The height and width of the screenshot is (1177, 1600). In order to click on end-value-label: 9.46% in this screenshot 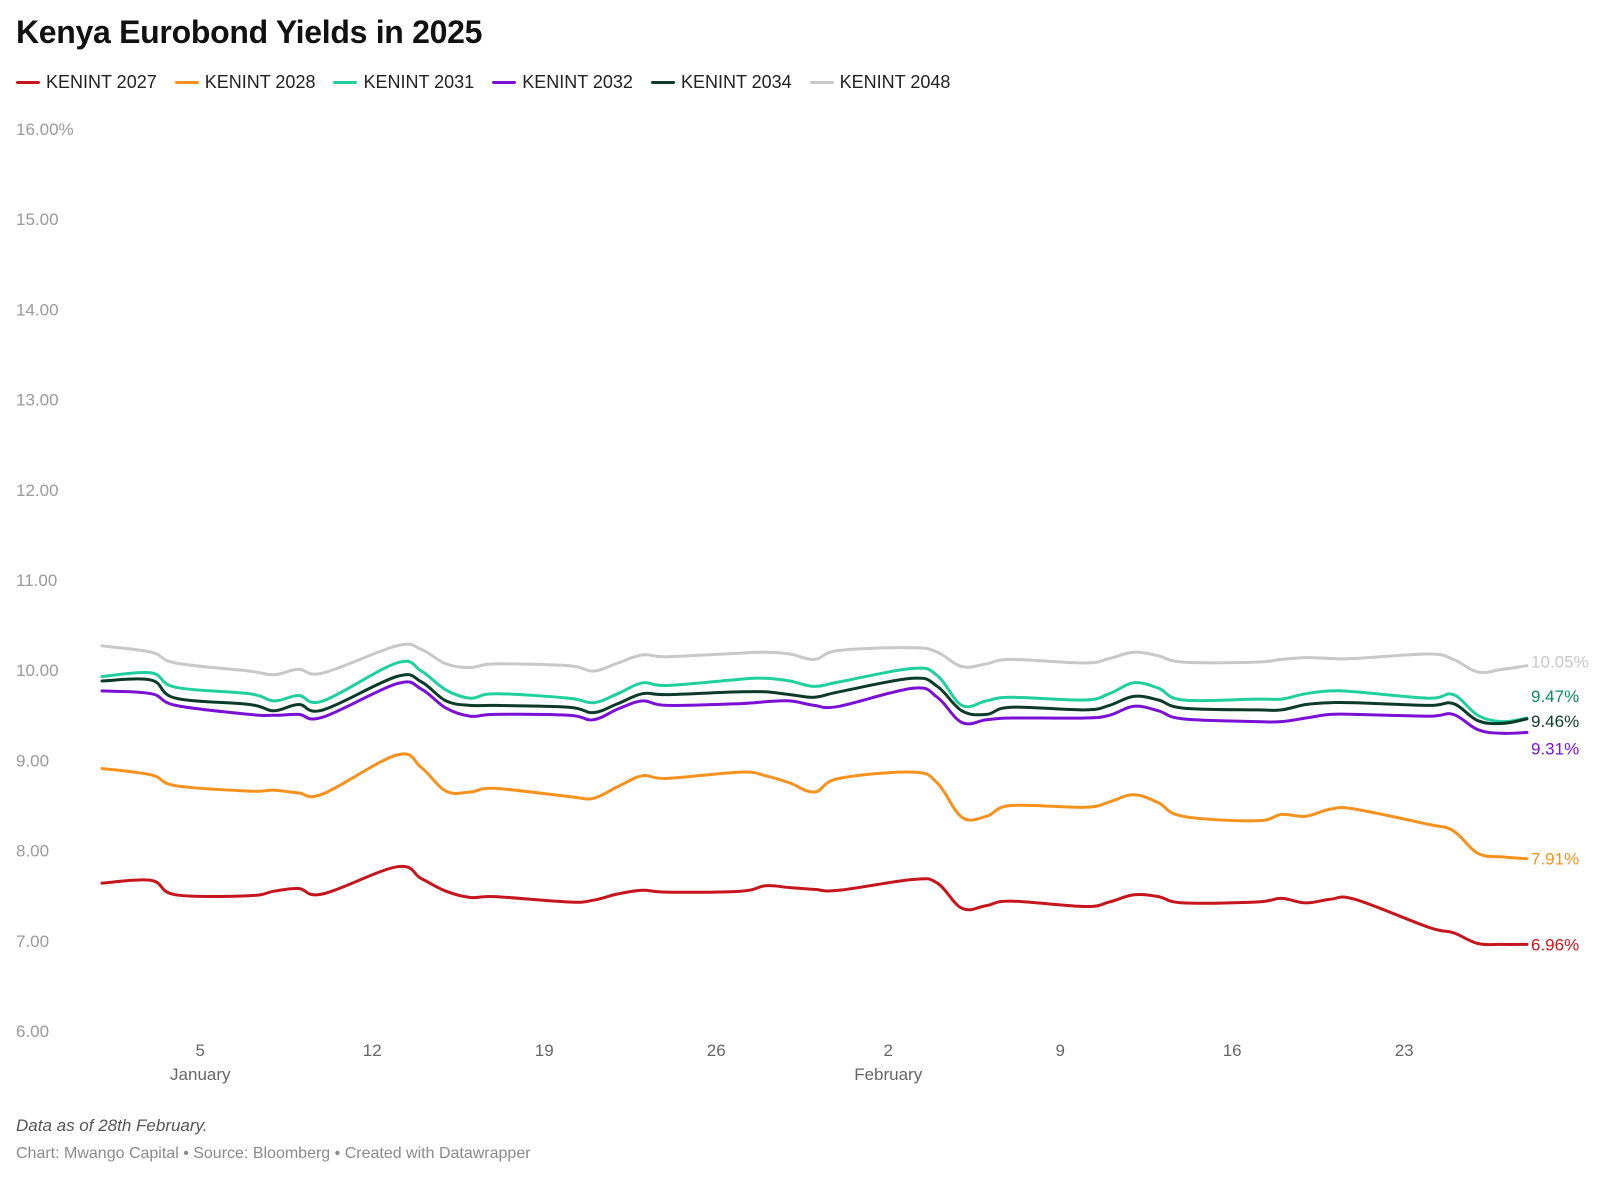, I will do `click(1555, 721)`.